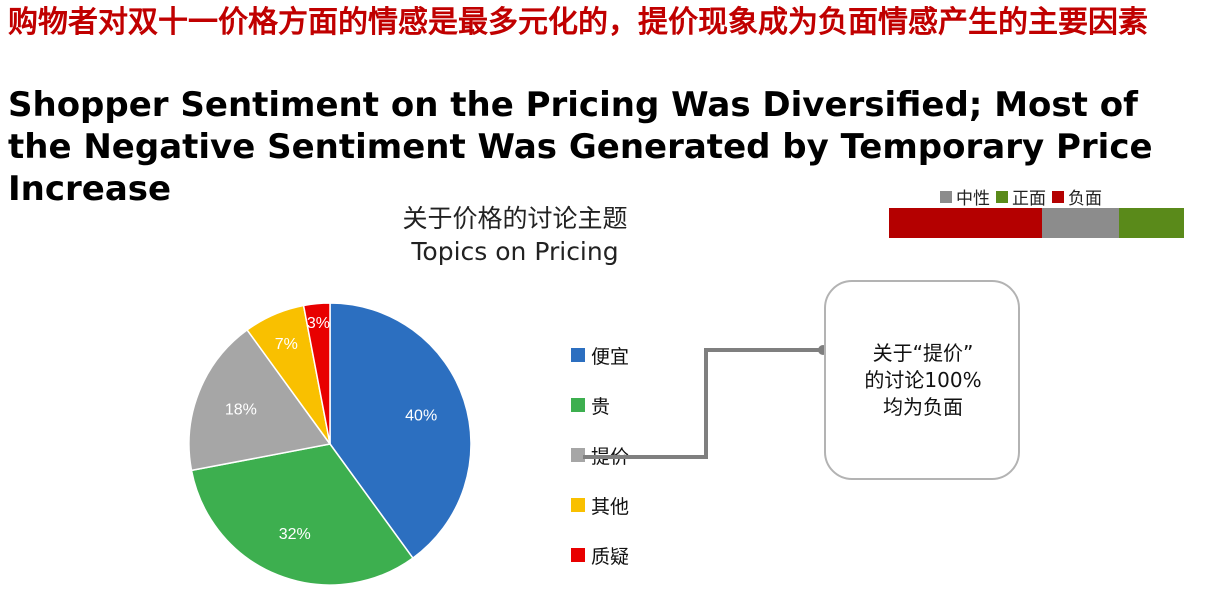 Image resolution: width=1222 pixels, height=594 pixels. What do you see at coordinates (515, 218) in the screenshot?
I see `chart-title-cn: 关于价格的讨论主题` at bounding box center [515, 218].